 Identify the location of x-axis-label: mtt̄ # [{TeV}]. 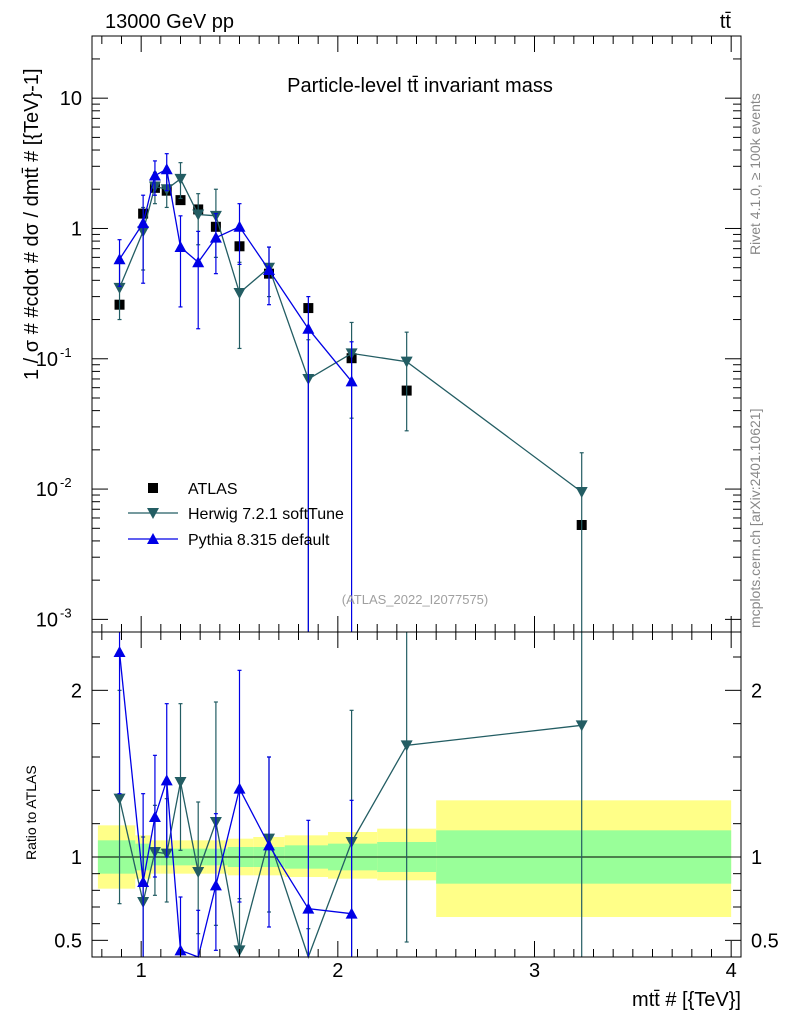
(686, 1000).